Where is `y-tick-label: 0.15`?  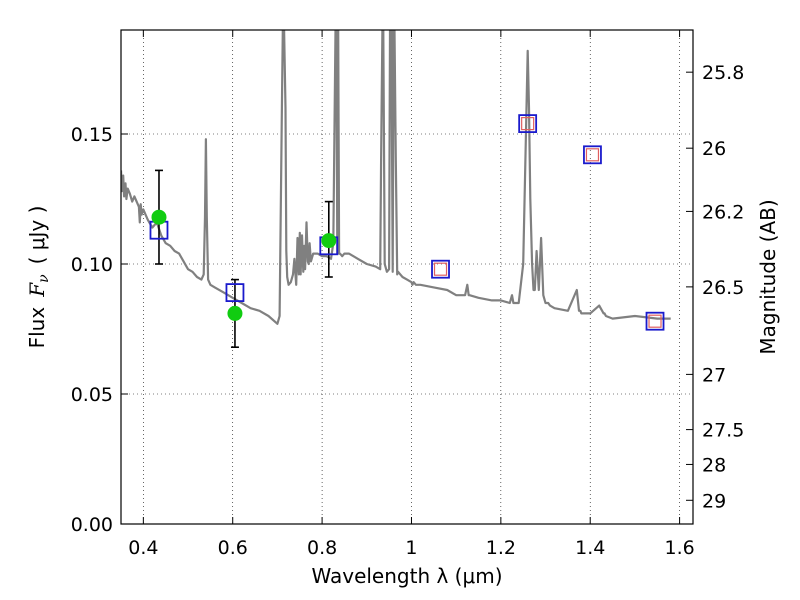
y-tick-label: 0.15 is located at coordinates (92, 135).